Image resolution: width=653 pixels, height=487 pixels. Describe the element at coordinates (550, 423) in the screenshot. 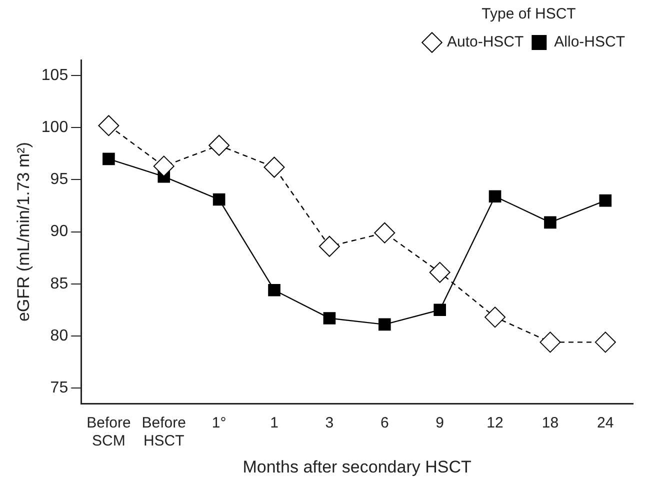

I see `x-tick-label: 18` at that location.